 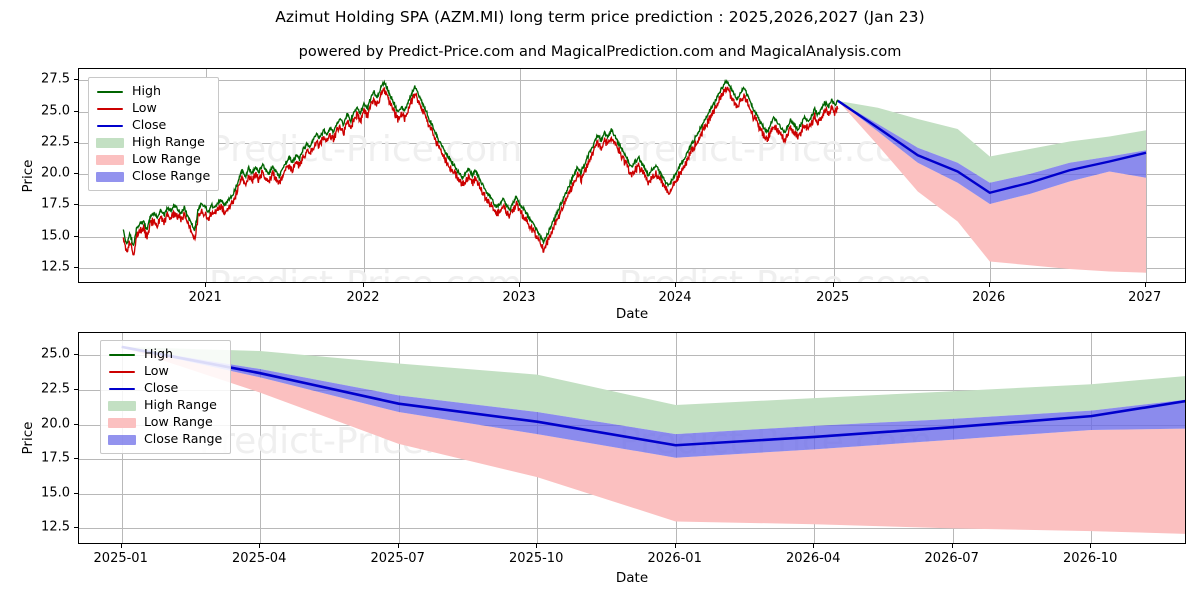 I want to click on x-tick-label: 2025-01, so click(x=120, y=558).